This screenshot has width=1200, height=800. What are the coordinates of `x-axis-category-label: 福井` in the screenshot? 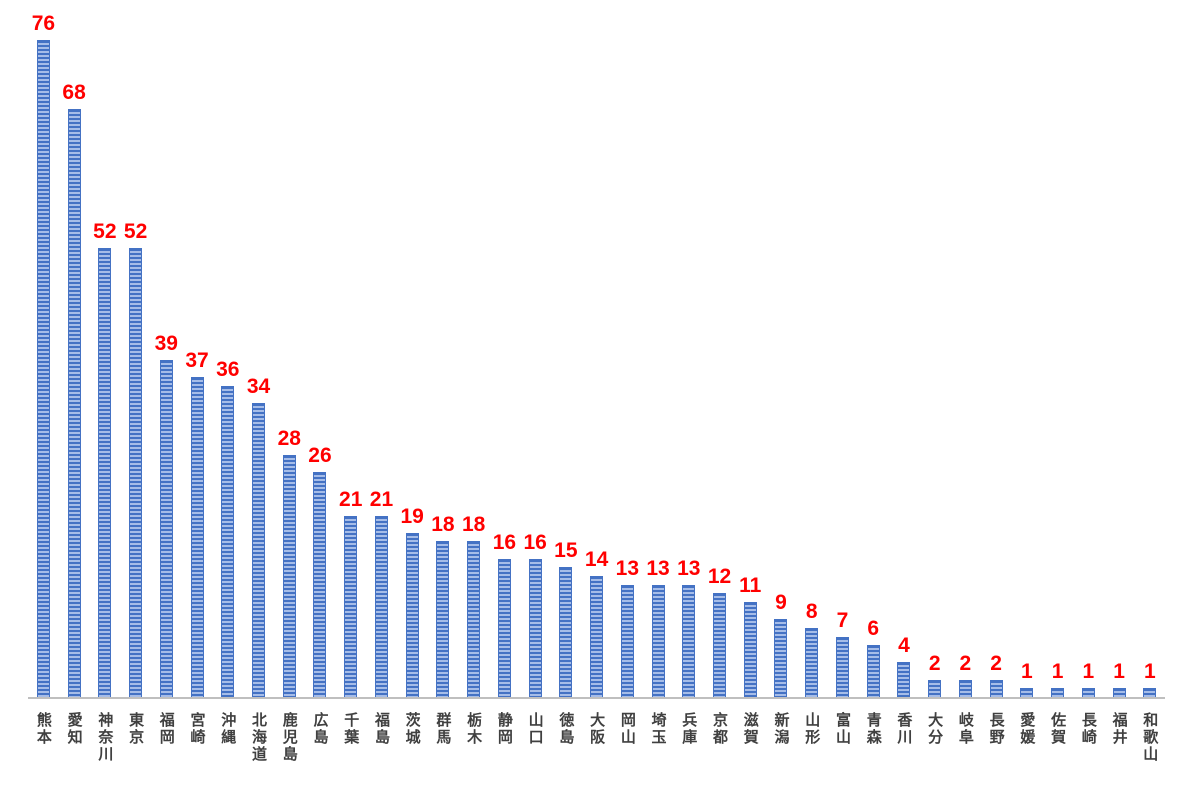 It's located at (1119, 729).